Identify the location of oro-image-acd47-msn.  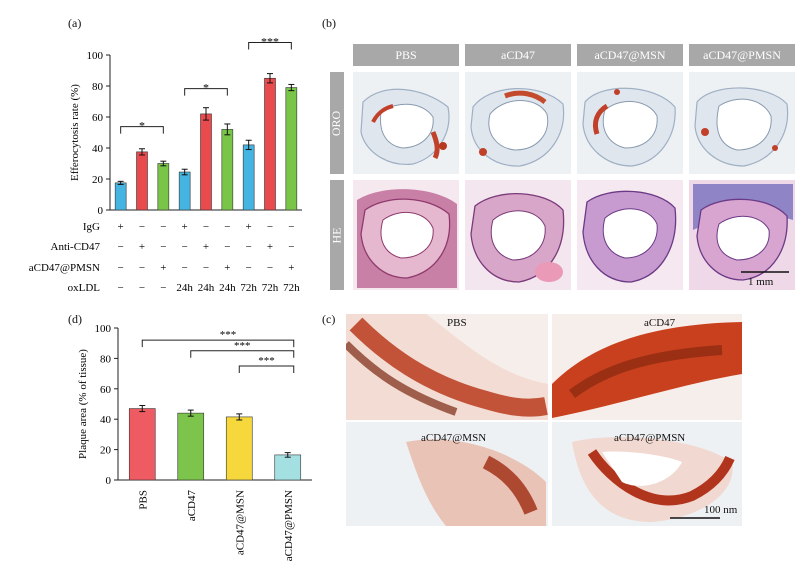
(630, 123).